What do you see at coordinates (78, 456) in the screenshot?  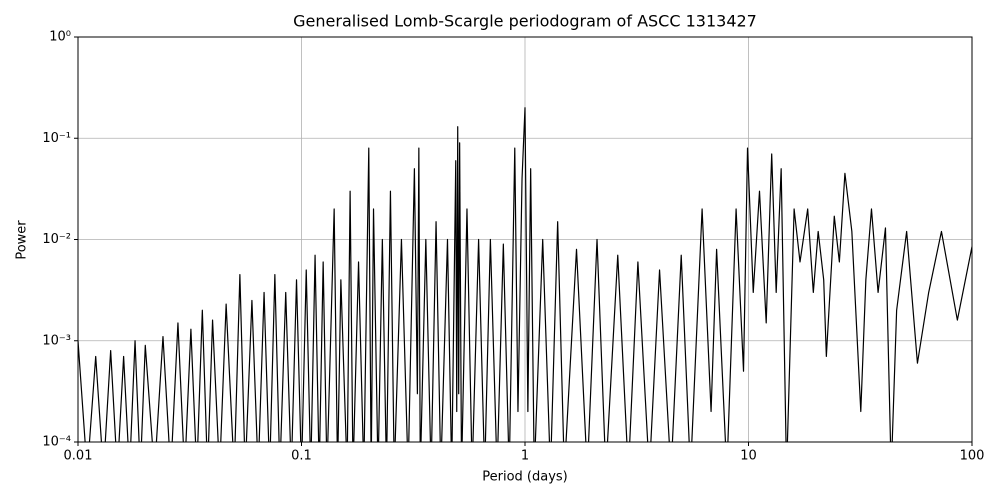 I see `x-tick-label: 0.01` at bounding box center [78, 456].